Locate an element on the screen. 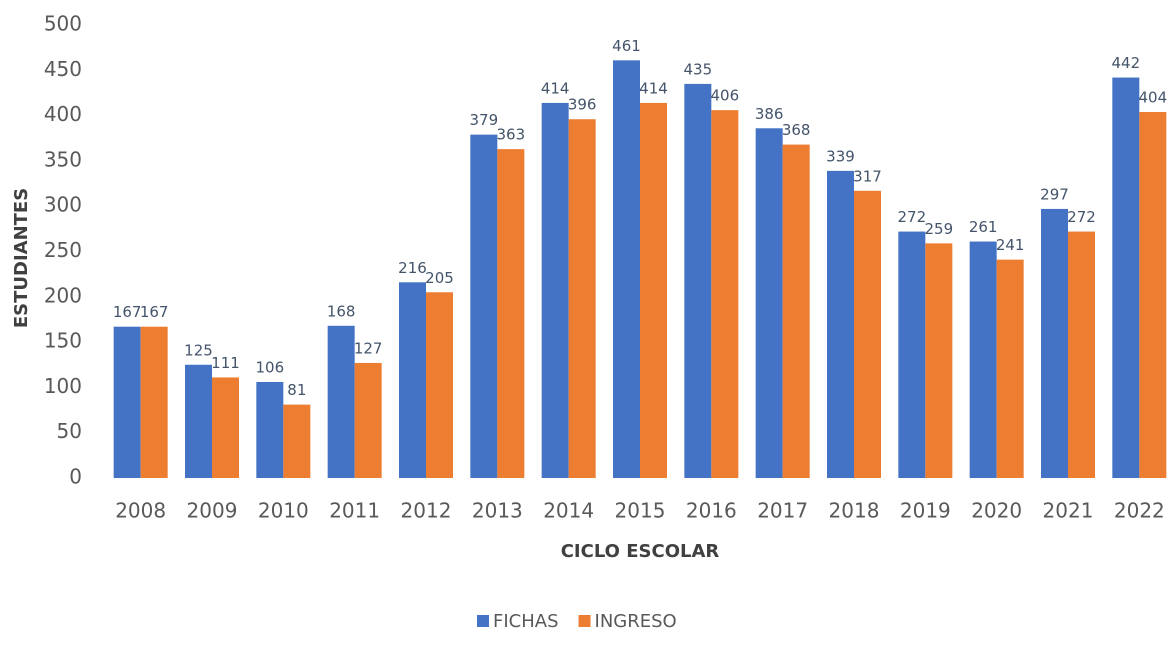 Image resolution: width=1175 pixels, height=648 pixels. y-tick-label: 100 is located at coordinates (63, 386).